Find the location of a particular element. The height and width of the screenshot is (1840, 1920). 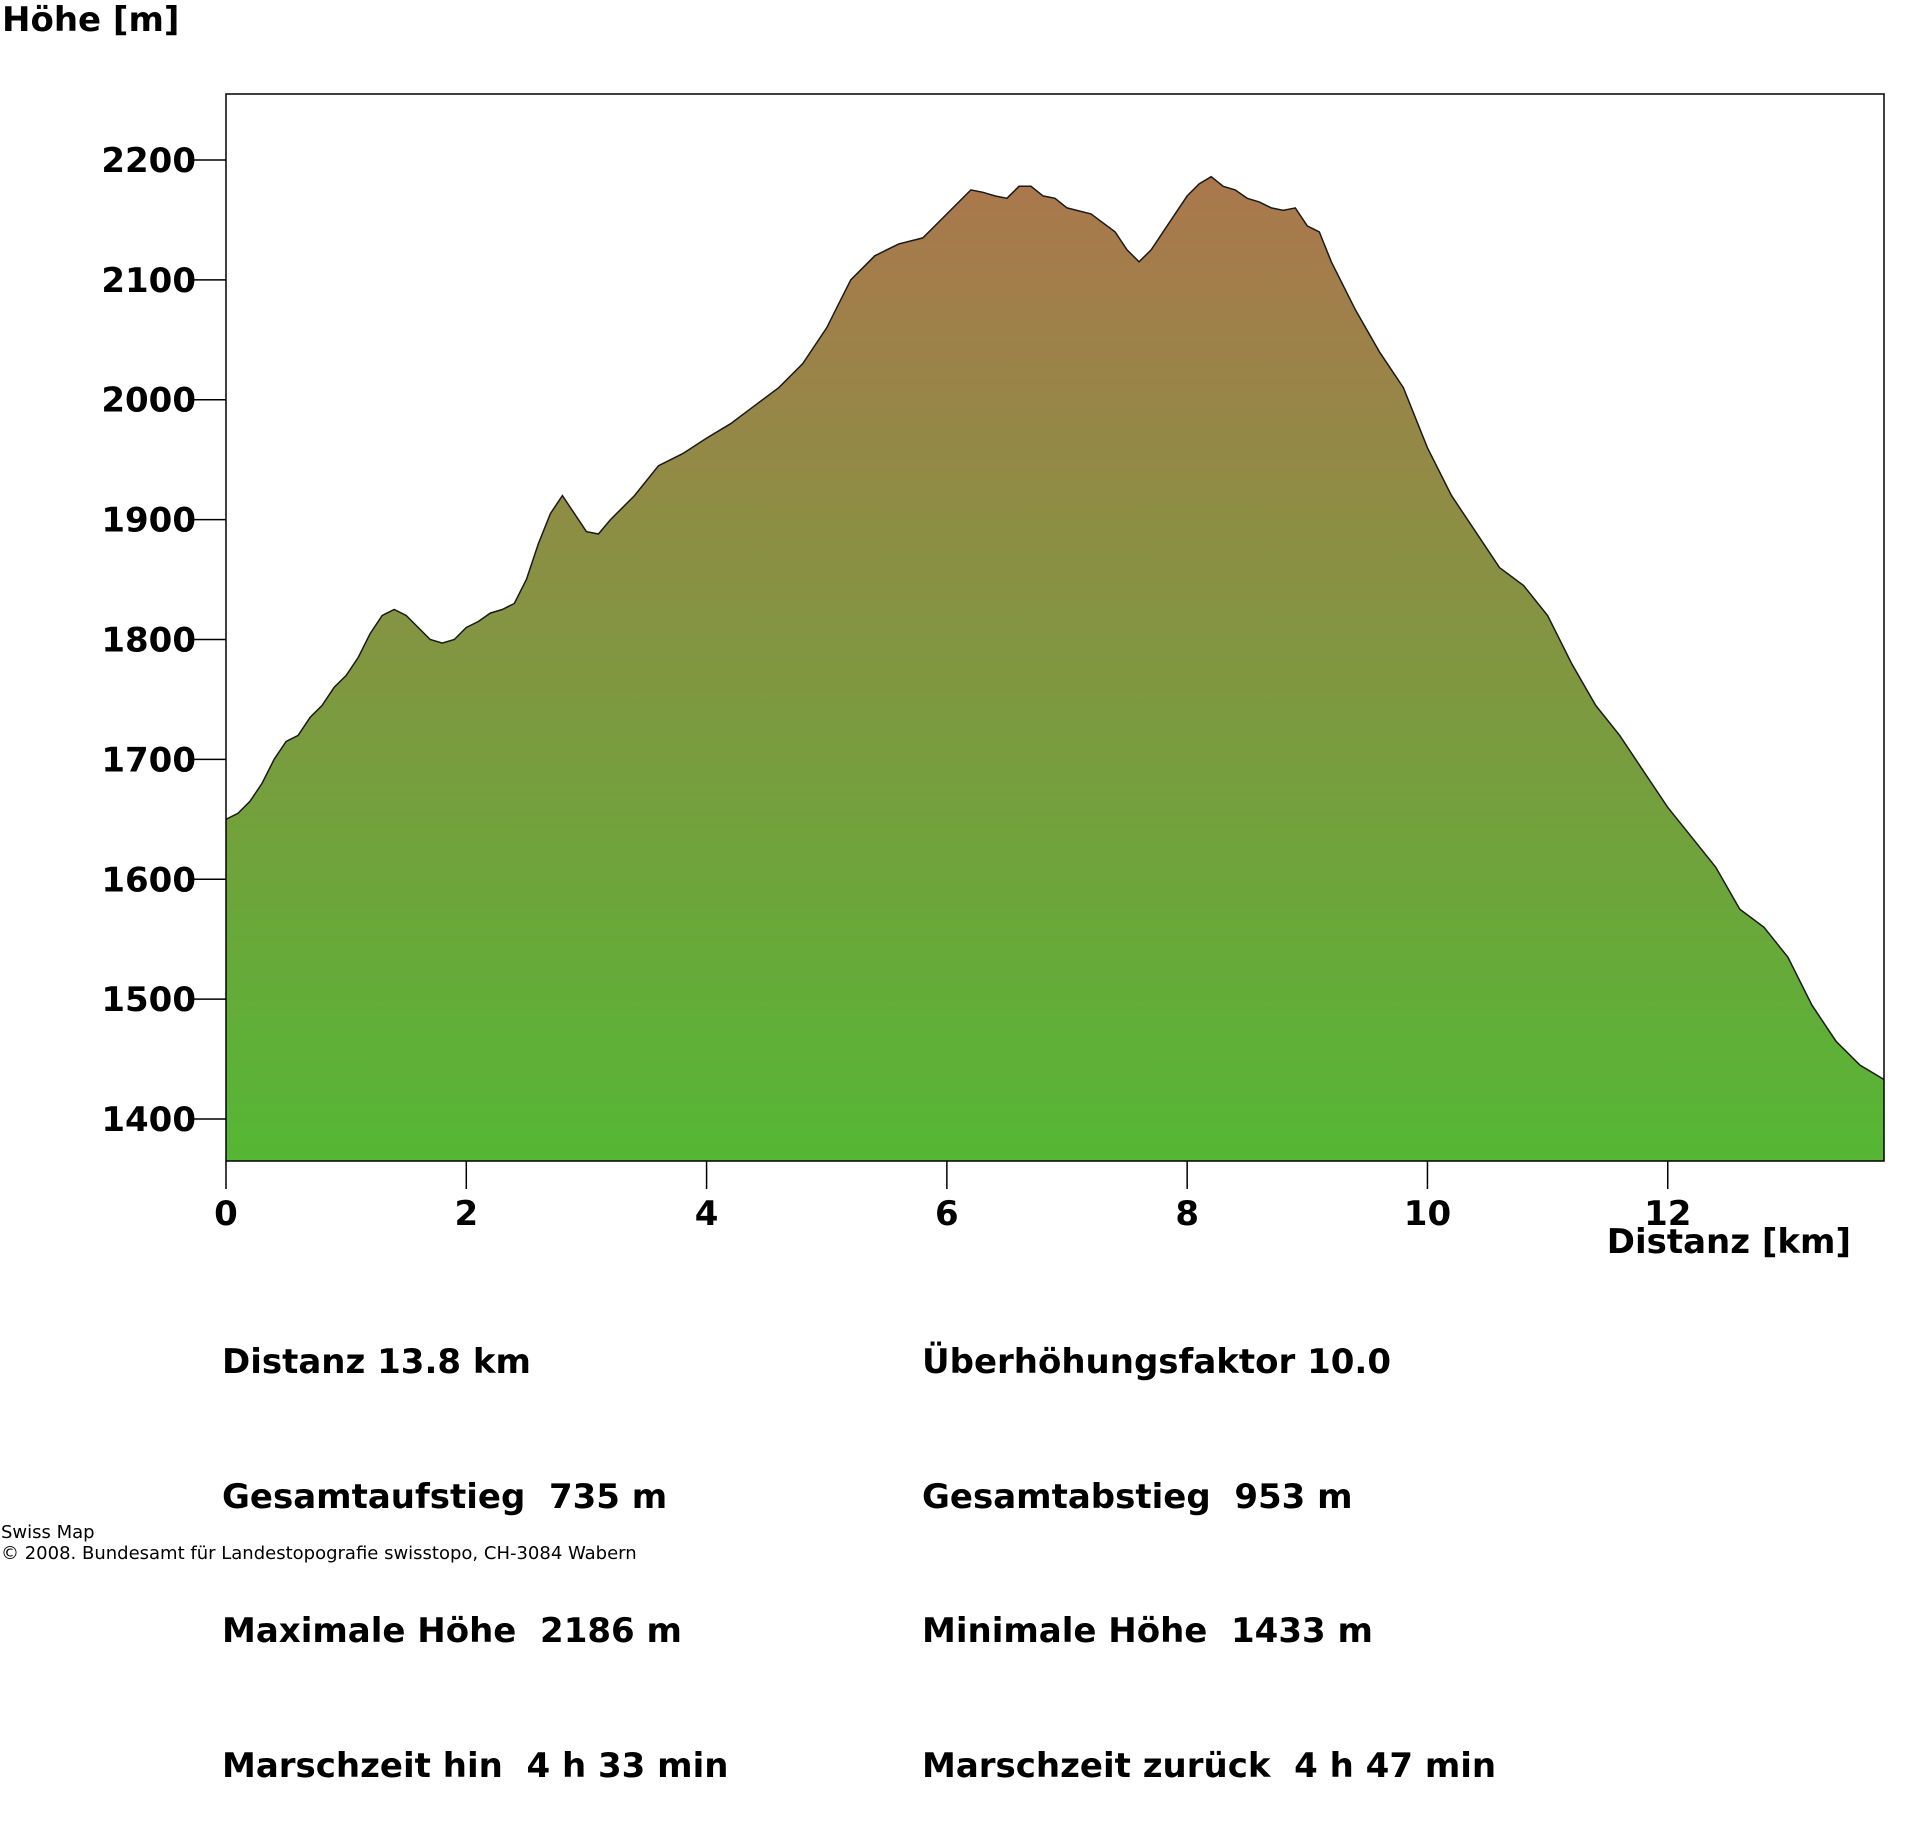

y-tick-label: 1700 is located at coordinates (148, 760).